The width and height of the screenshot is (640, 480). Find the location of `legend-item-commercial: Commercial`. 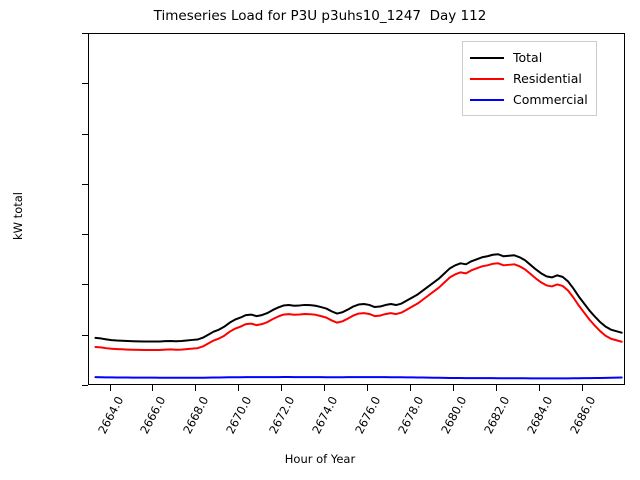

legend-item-commercial: Commercial is located at coordinates (529, 99).